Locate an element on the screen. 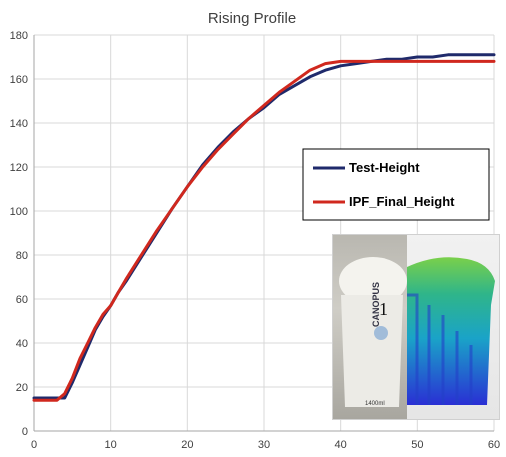 The height and width of the screenshot is (457, 506). legend-label-ipf-final-height: IPF_Final_Height is located at coordinates (402, 201).